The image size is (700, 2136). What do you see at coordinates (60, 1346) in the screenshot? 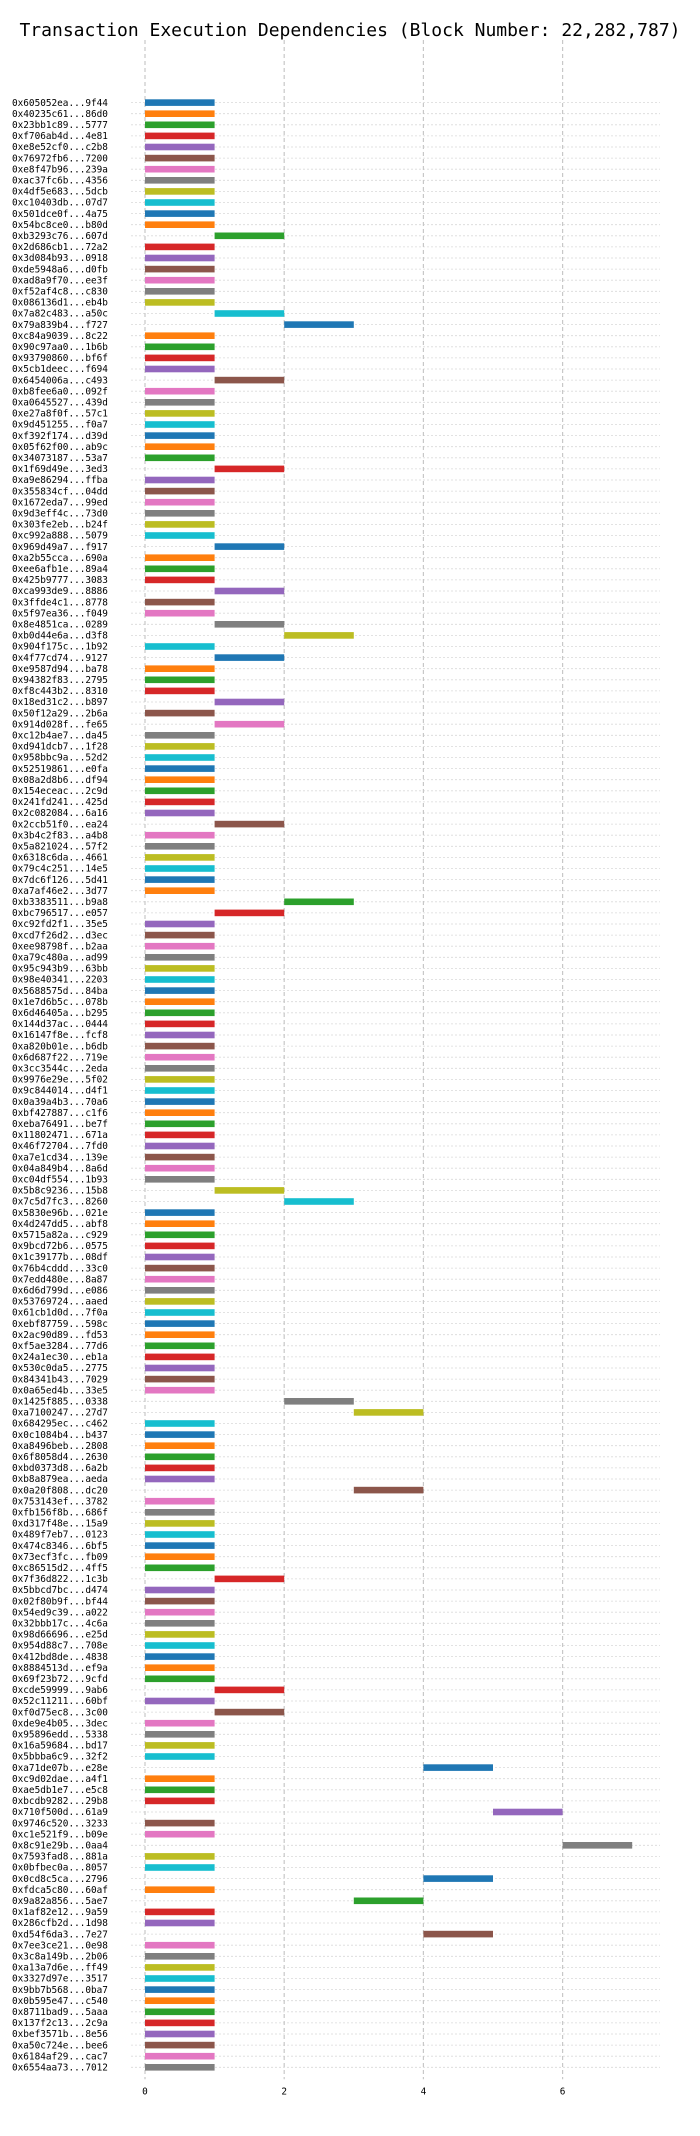
I see `y-tick-label: 0xf5ae3284...77d6` at bounding box center [60, 1346].